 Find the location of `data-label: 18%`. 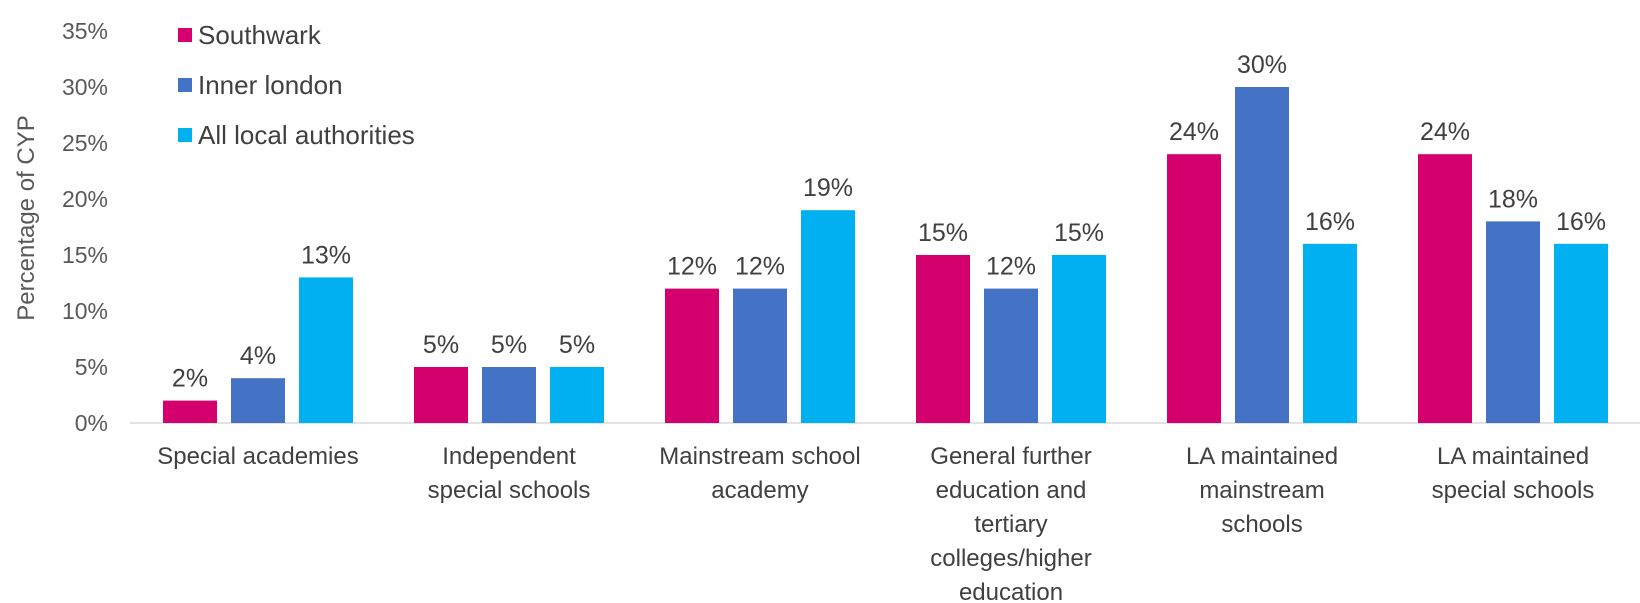

data-label: 18% is located at coordinates (1513, 199).